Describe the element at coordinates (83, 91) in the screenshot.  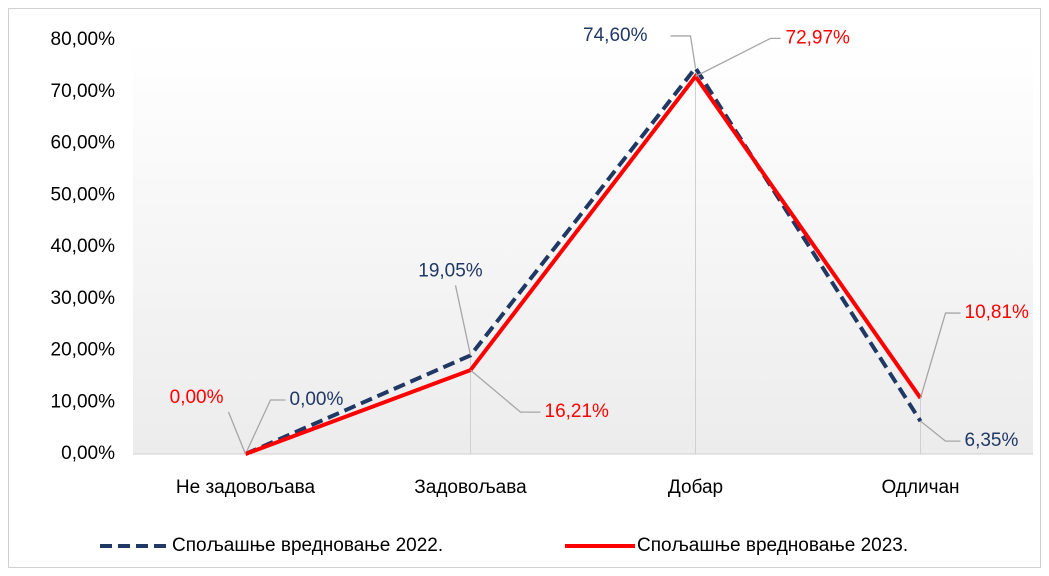
I see `y-tick-label: 70,00%` at that location.